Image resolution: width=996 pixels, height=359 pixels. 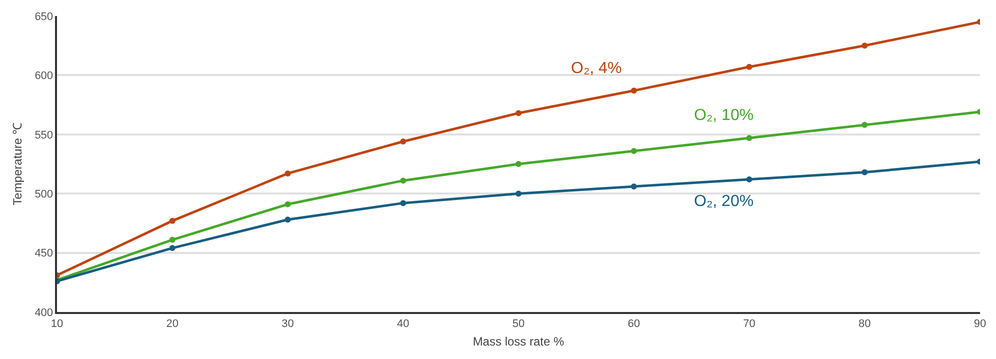 What do you see at coordinates (518, 341) in the screenshot?
I see `x-axis-title: Mass loss rate %` at bounding box center [518, 341].